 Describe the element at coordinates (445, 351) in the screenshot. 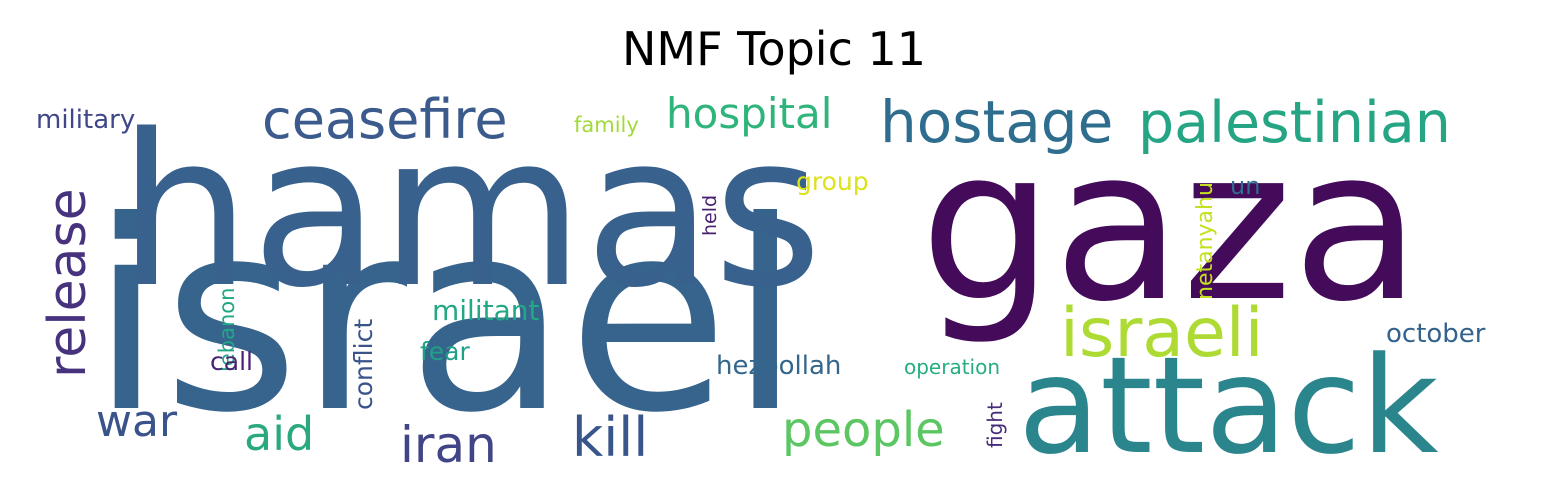

I see `word-fear: fear` at that location.